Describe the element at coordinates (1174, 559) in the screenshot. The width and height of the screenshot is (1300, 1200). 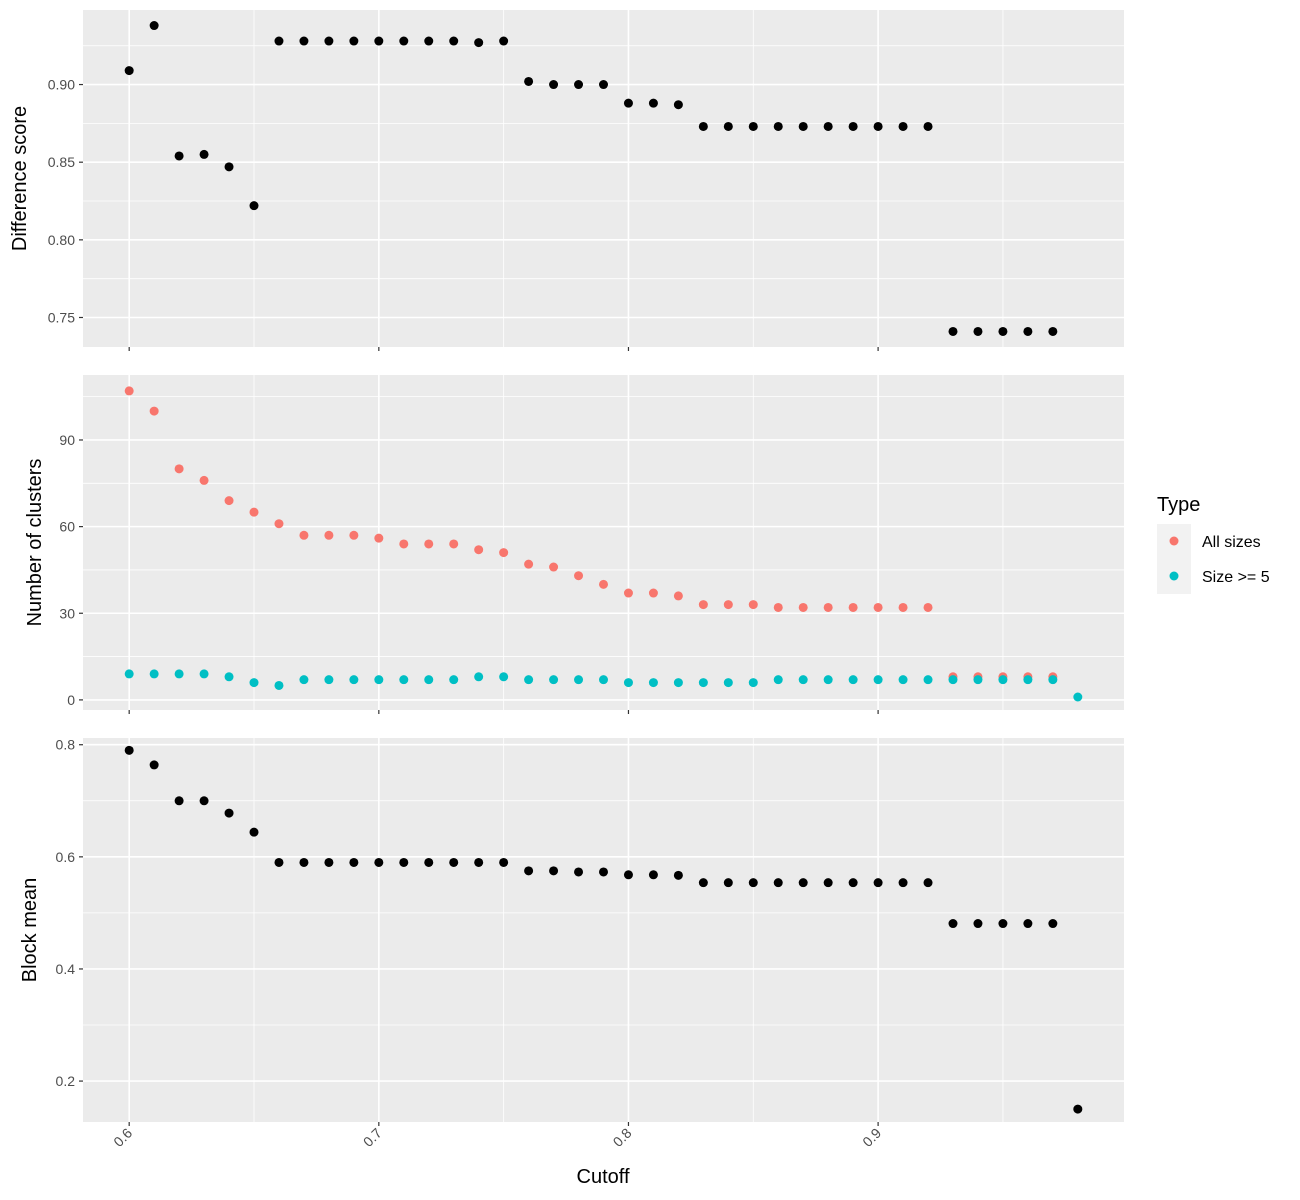
I see `legend-key-background` at that location.